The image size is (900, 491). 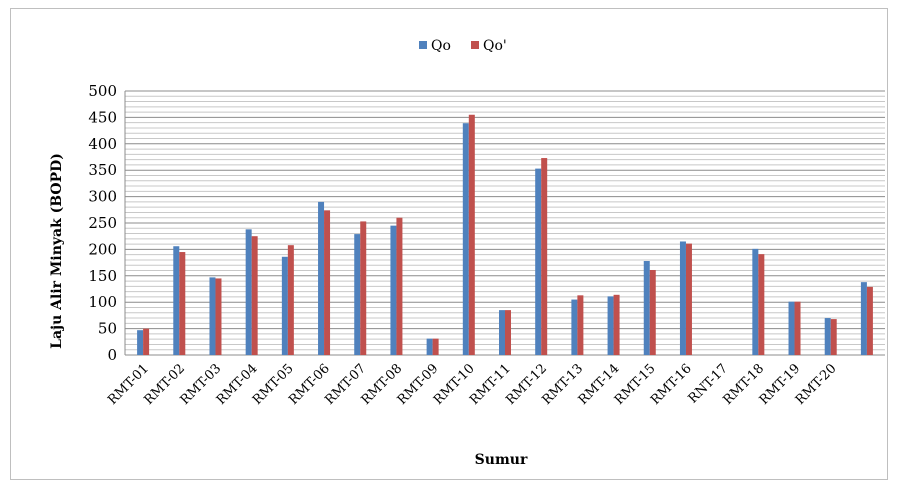 I want to click on legend-swatch-qo-prime, so click(x=475, y=45).